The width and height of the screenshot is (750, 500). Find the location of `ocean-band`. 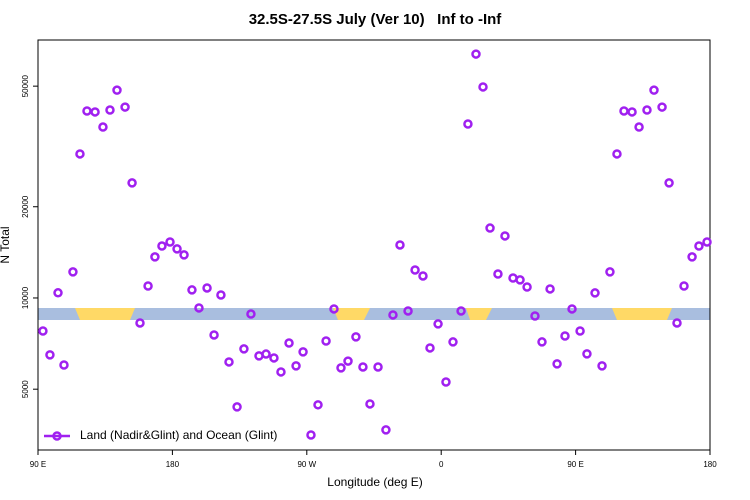

ocean-band is located at coordinates (374, 314).